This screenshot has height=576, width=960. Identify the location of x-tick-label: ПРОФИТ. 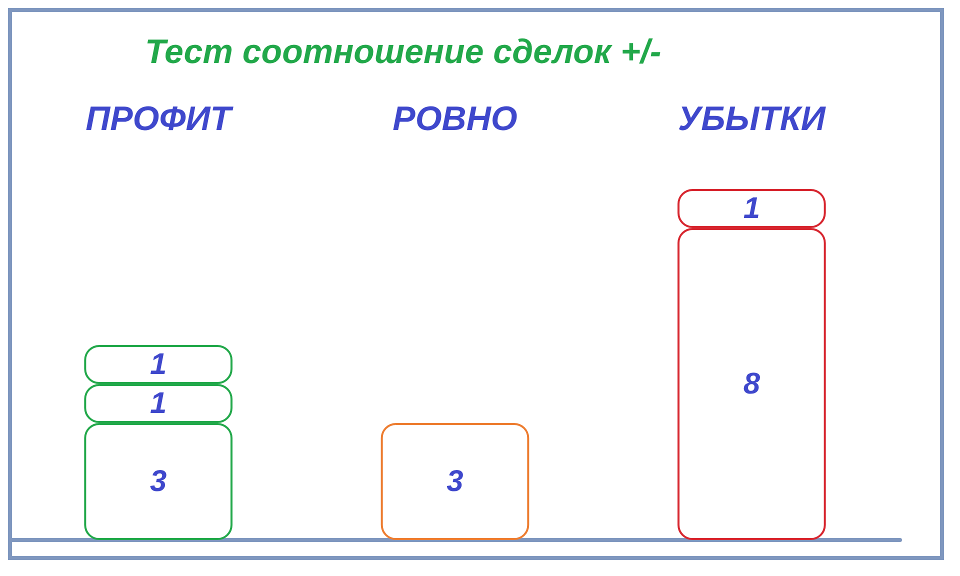
(160, 119).